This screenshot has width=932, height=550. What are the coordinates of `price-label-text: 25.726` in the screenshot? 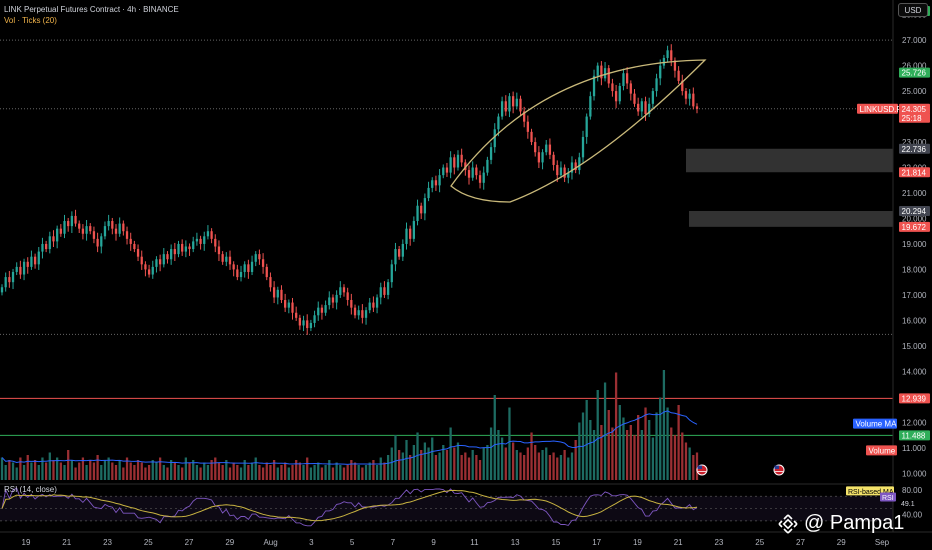 It's located at (914, 73).